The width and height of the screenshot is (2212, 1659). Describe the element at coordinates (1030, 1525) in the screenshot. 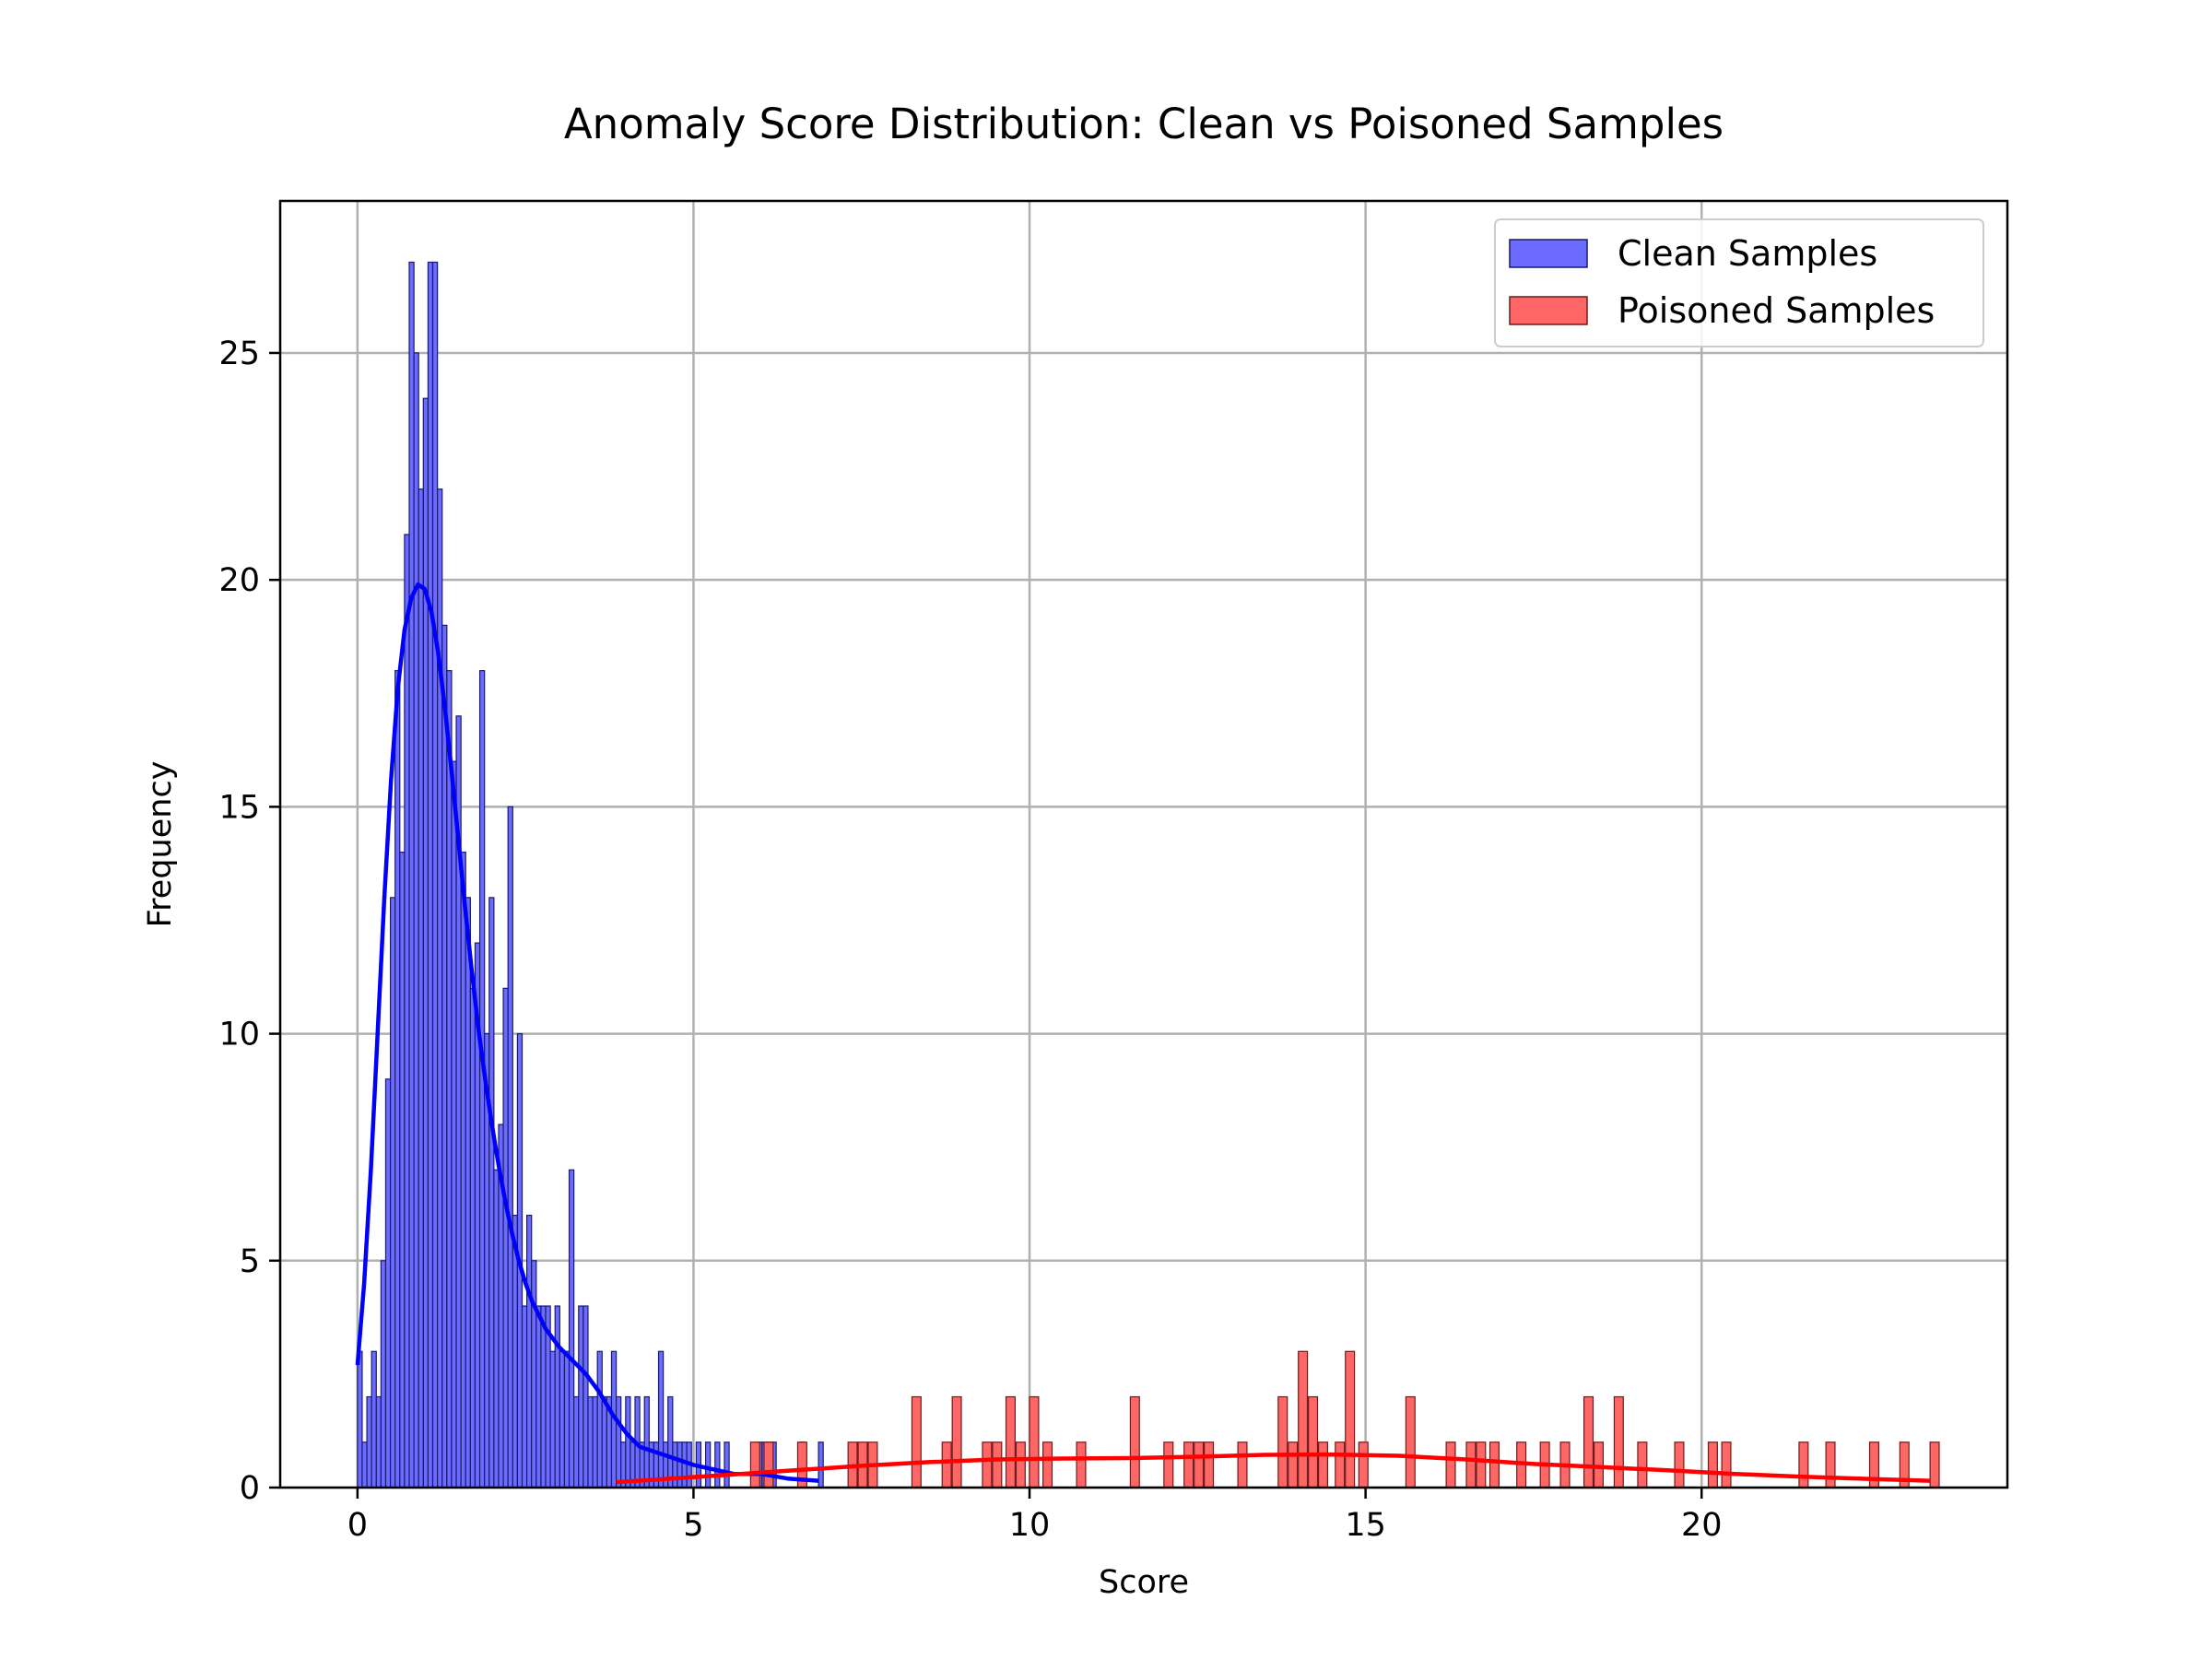

I see `x-tick-label: 10` at that location.